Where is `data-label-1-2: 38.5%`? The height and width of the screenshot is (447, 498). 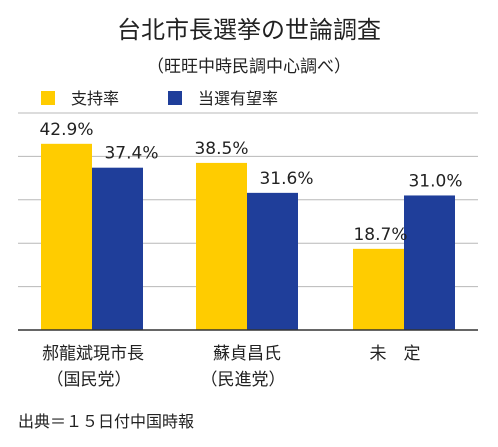 data-label-1-2: 38.5% is located at coordinates (221, 149).